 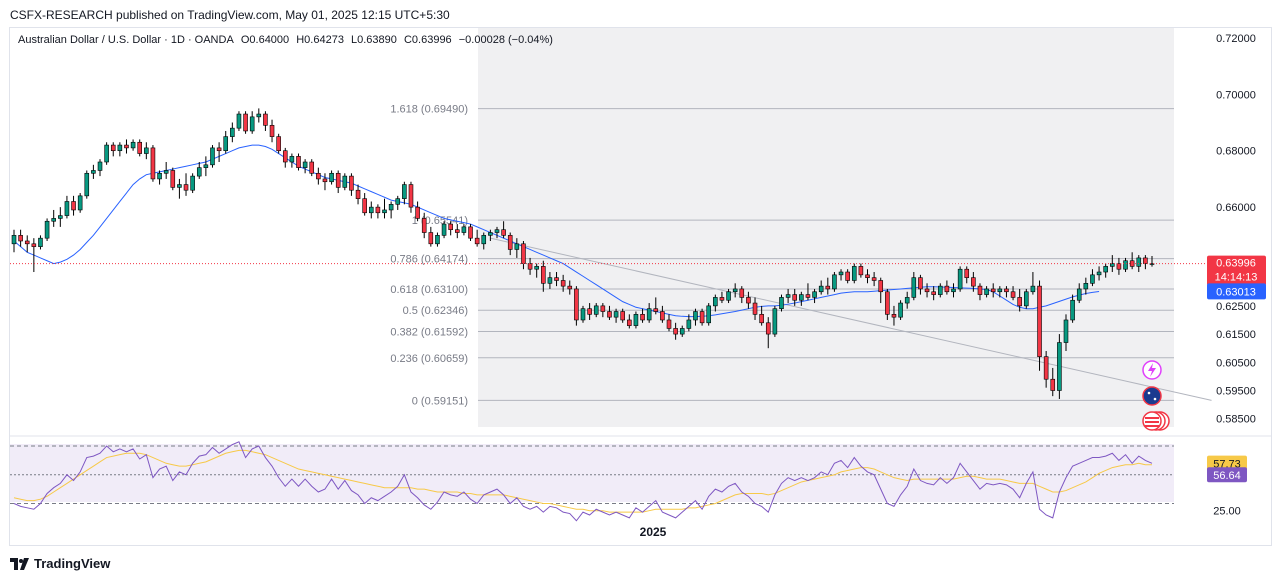 What do you see at coordinates (60, 563) in the screenshot?
I see `tradingview-footer: TradingView` at bounding box center [60, 563].